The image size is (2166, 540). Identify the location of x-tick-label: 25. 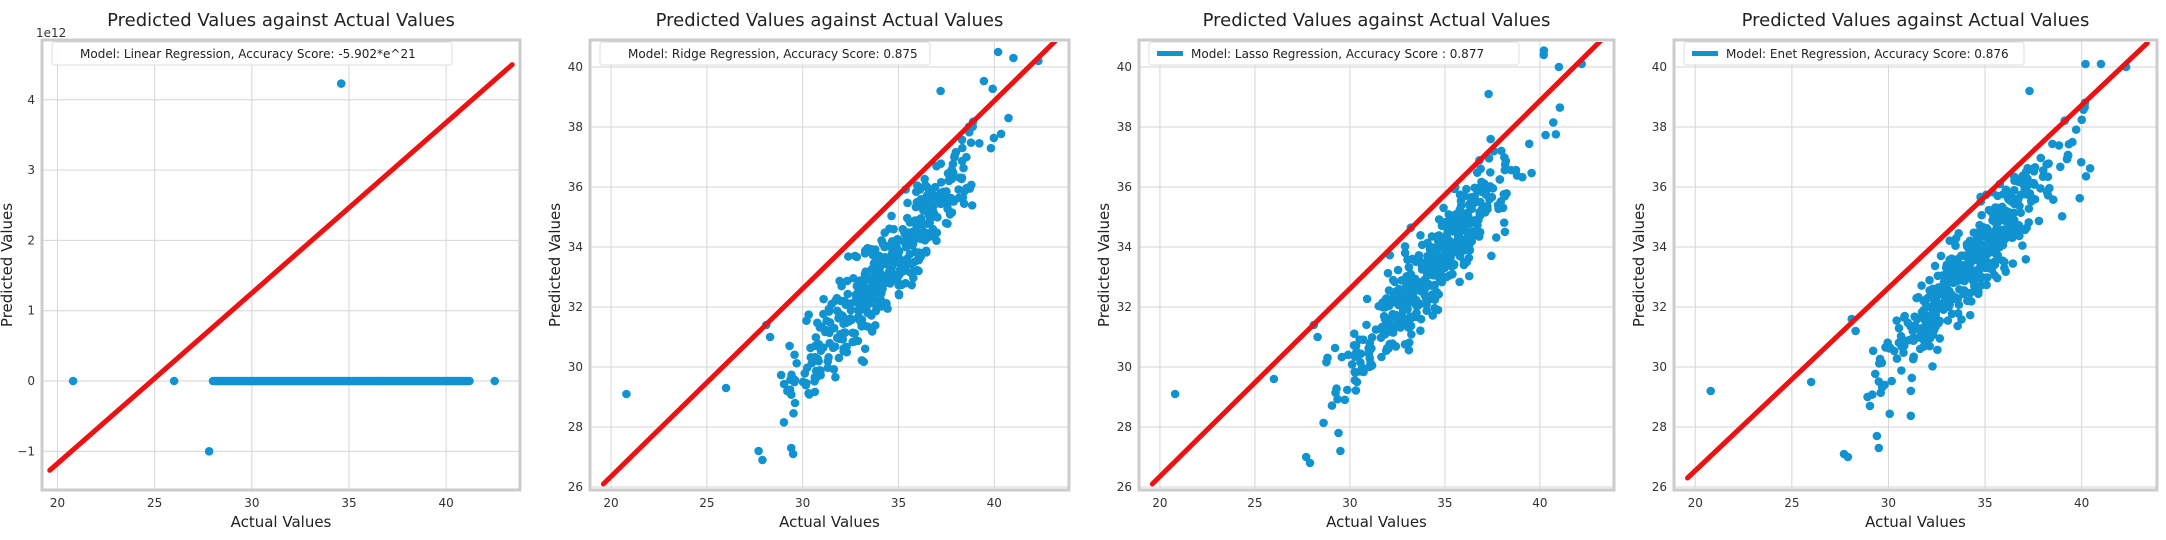
(706, 503).